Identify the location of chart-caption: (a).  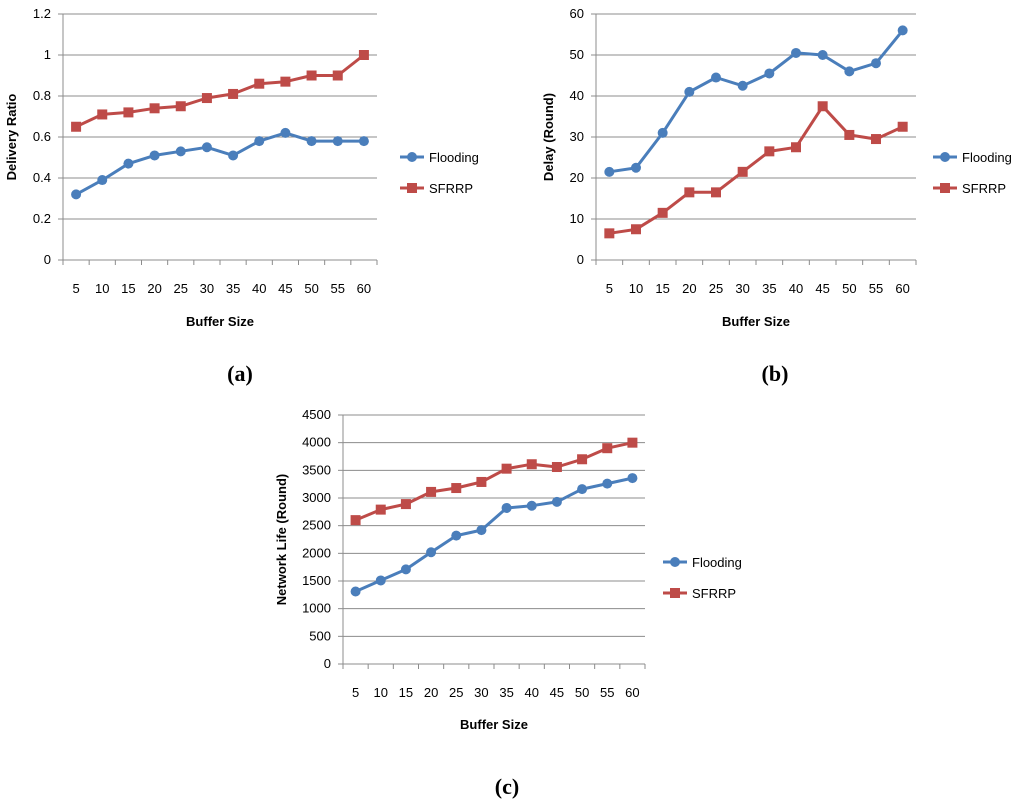
(240, 373).